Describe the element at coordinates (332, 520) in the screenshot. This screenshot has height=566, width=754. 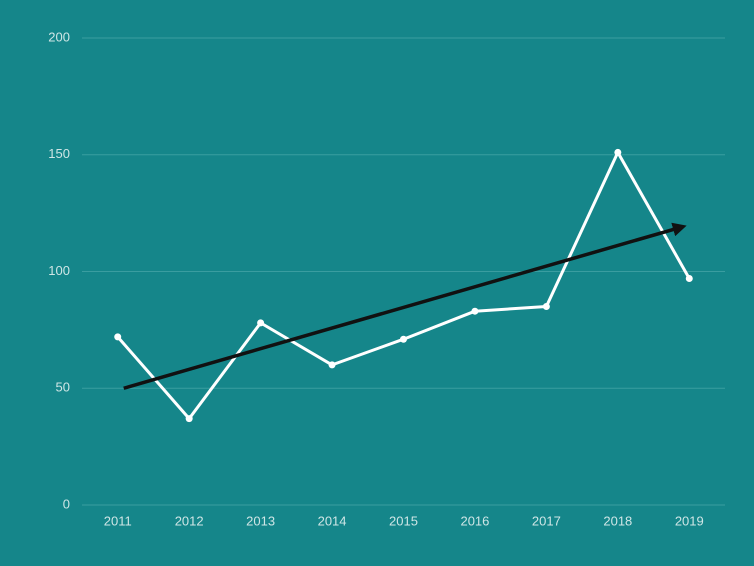
I see `x-tick-label: 2014` at that location.